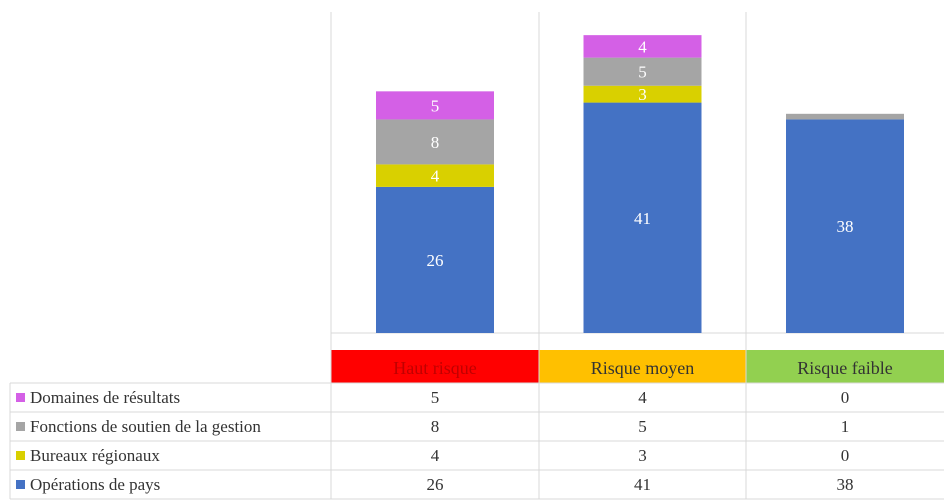  Describe the element at coordinates (642, 455) in the screenshot. I see `table-cell-1-1: 3` at that location.